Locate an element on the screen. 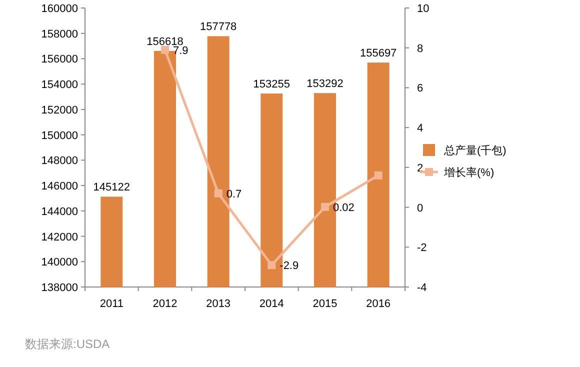 This screenshot has width=580, height=367. y2-tick-label: 8 is located at coordinates (420, 48).